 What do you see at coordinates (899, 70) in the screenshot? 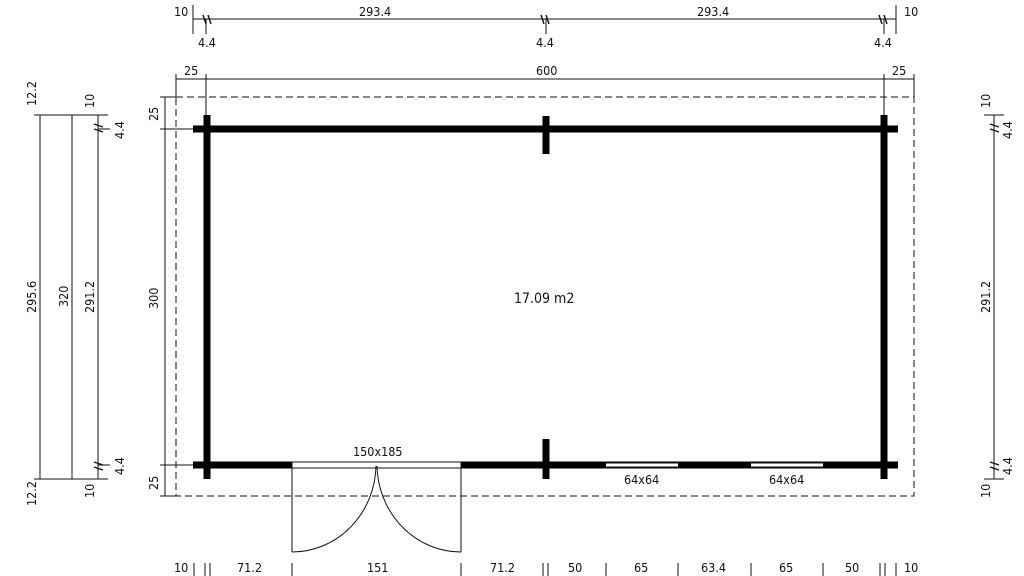
I see `top-dim-overhang-right: 25` at bounding box center [899, 70].